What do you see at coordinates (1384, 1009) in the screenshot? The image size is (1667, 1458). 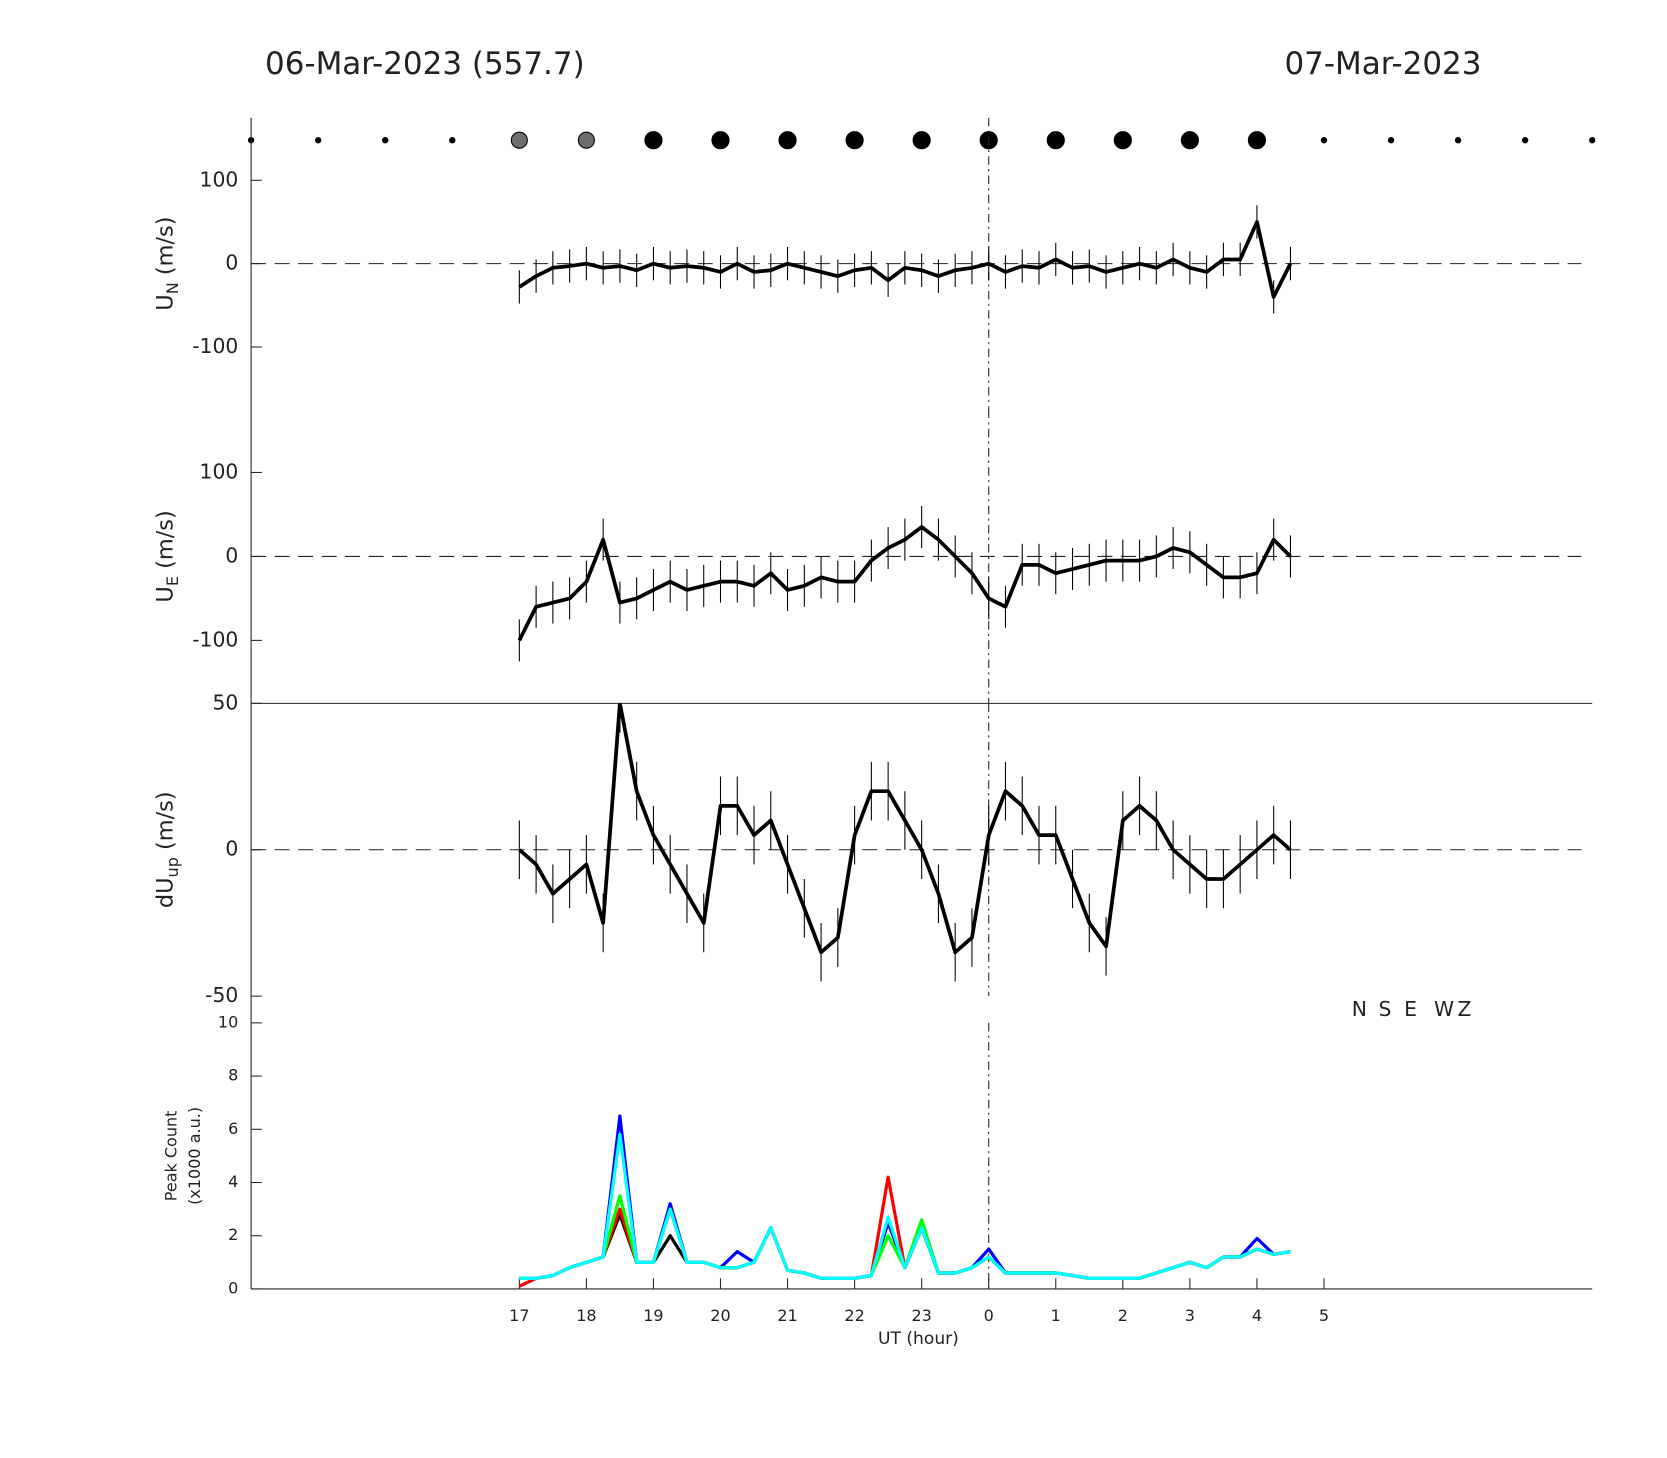 I see `legend-entry: S` at bounding box center [1384, 1009].